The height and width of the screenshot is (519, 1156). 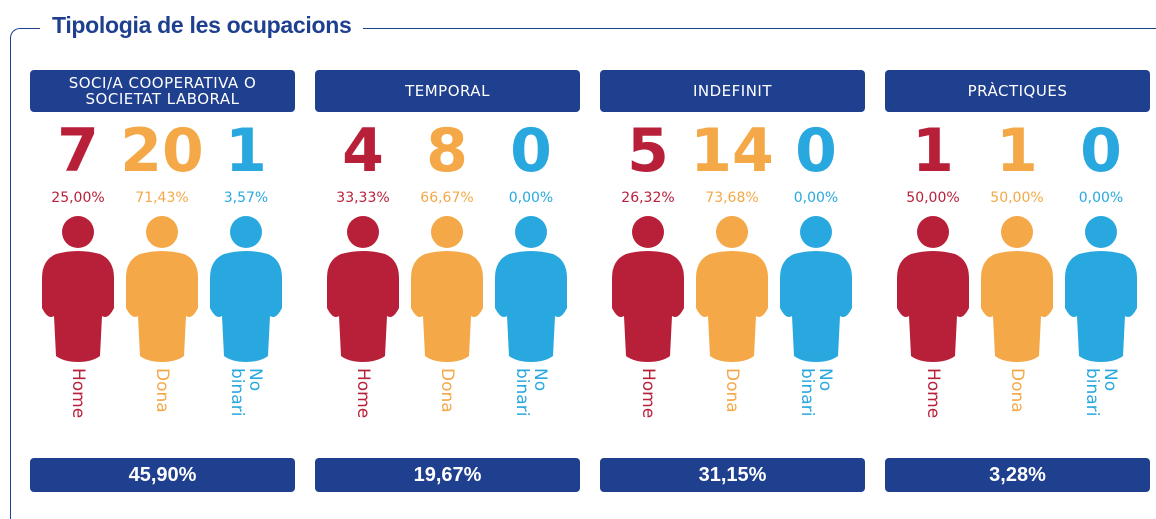 I want to click on title: Tipologia de les ocupacions, so click(x=202, y=25).